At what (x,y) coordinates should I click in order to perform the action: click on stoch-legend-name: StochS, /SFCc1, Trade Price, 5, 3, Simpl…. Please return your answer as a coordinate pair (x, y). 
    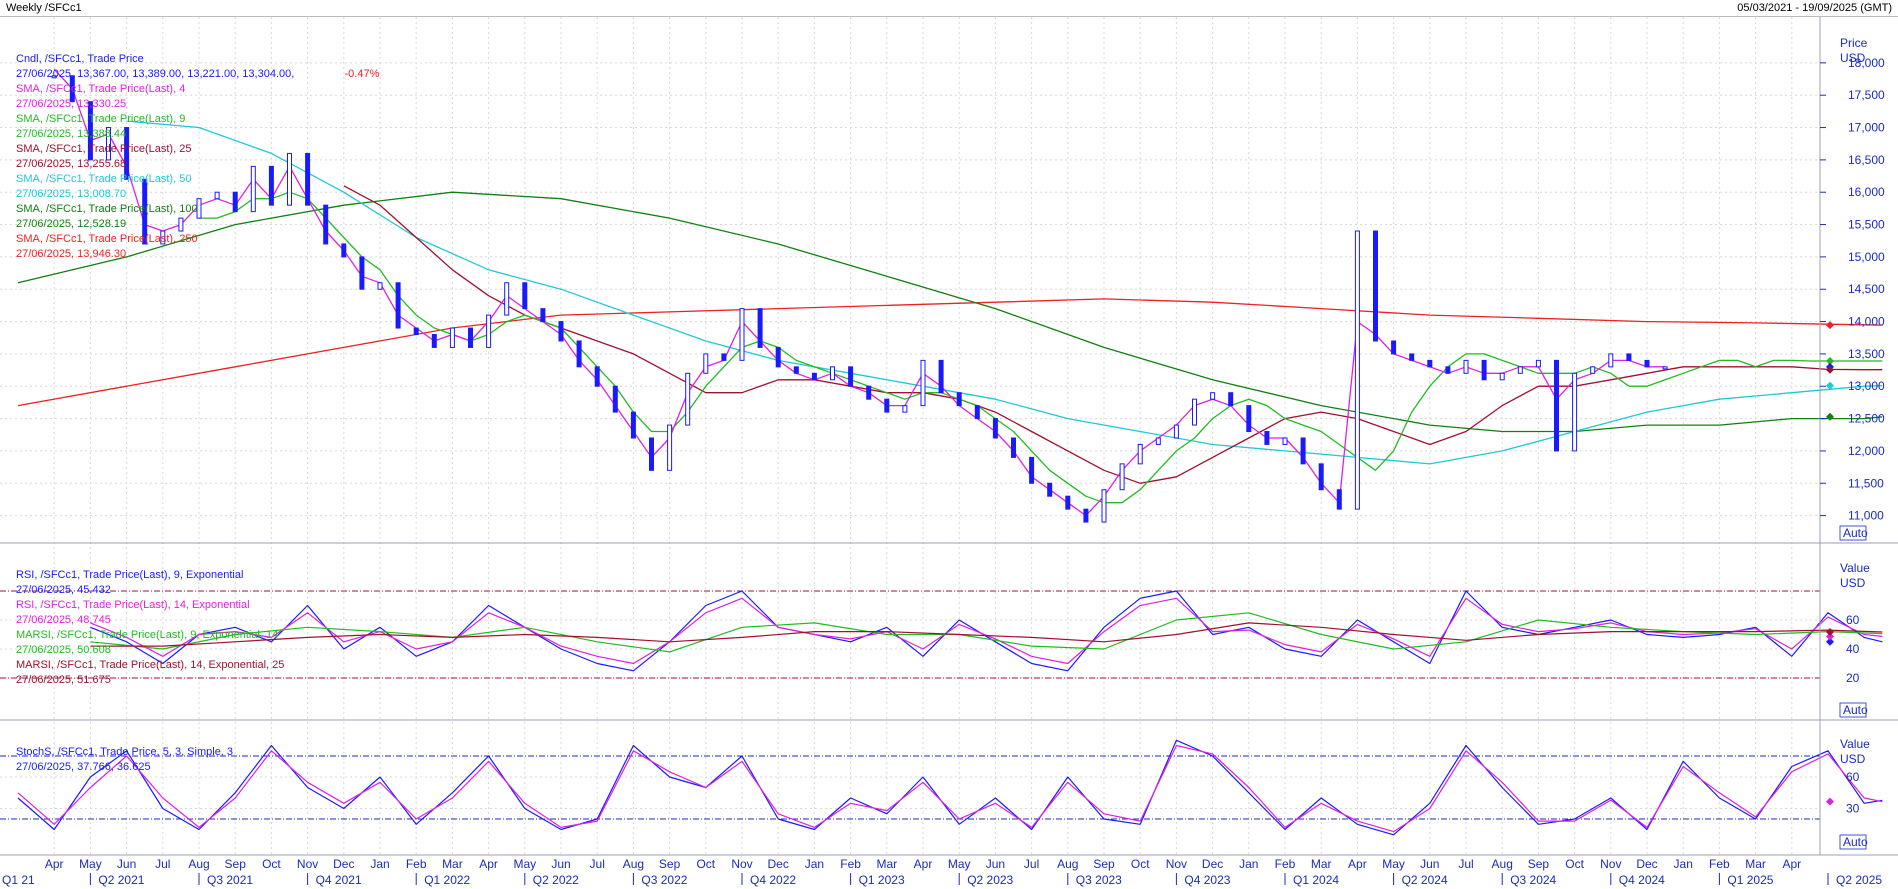
    Looking at the image, I should click on (124, 752).